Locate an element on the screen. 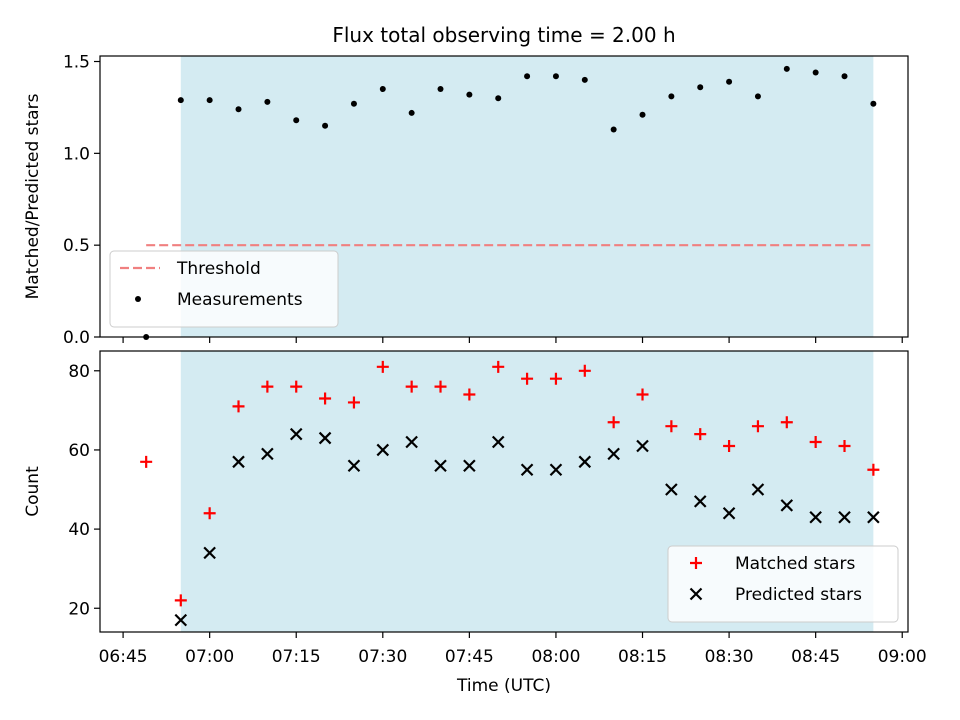  panel-2-legend-predicted-swatch is located at coordinates (696, 594).